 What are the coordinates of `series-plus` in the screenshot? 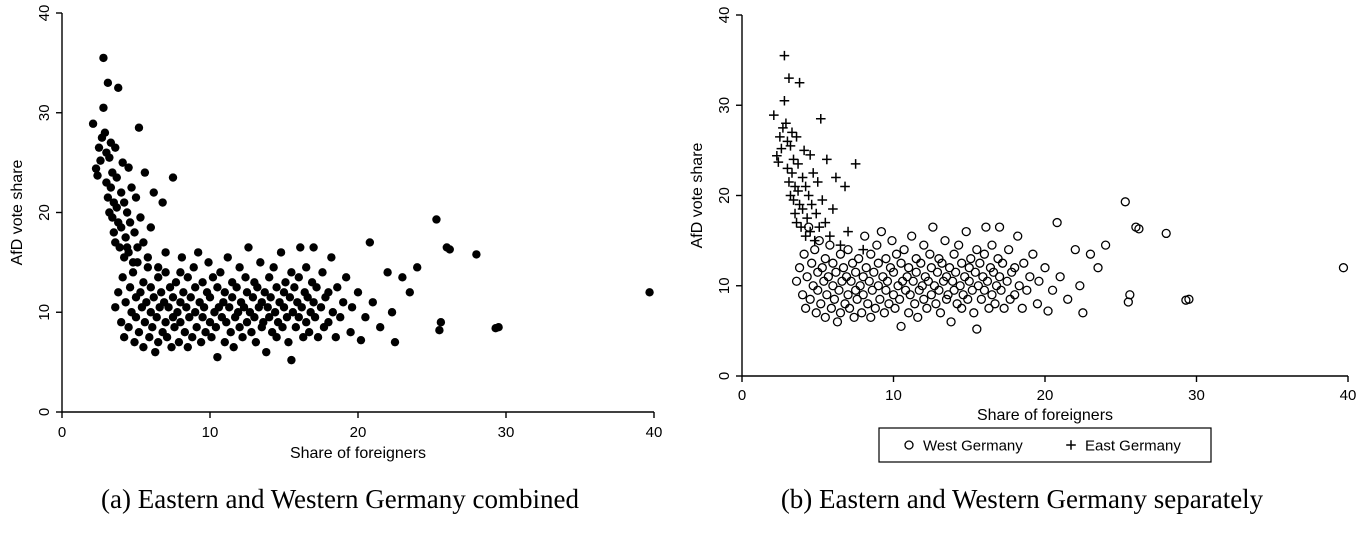 It's located at (818, 152).